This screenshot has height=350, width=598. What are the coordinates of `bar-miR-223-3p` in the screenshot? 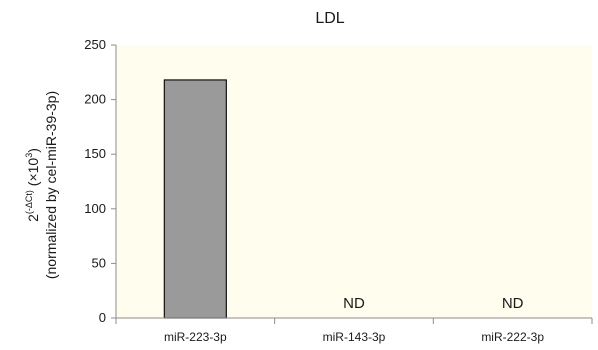 It's located at (195, 199).